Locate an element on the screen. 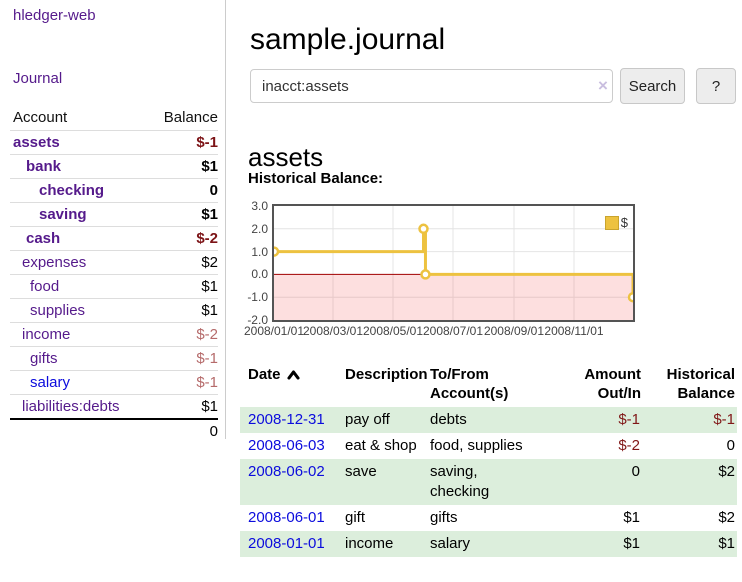 This screenshot has height=582, width=742. sidebar-account-row: income $-2 is located at coordinates (114, 334).